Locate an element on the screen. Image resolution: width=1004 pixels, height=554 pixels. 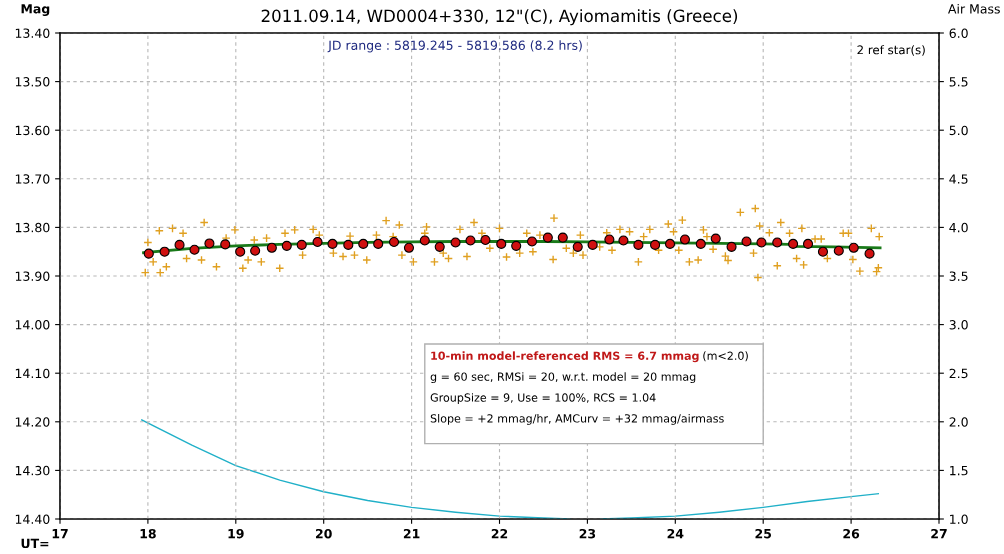
y2-tick-label: 4.0 is located at coordinates (958, 227).